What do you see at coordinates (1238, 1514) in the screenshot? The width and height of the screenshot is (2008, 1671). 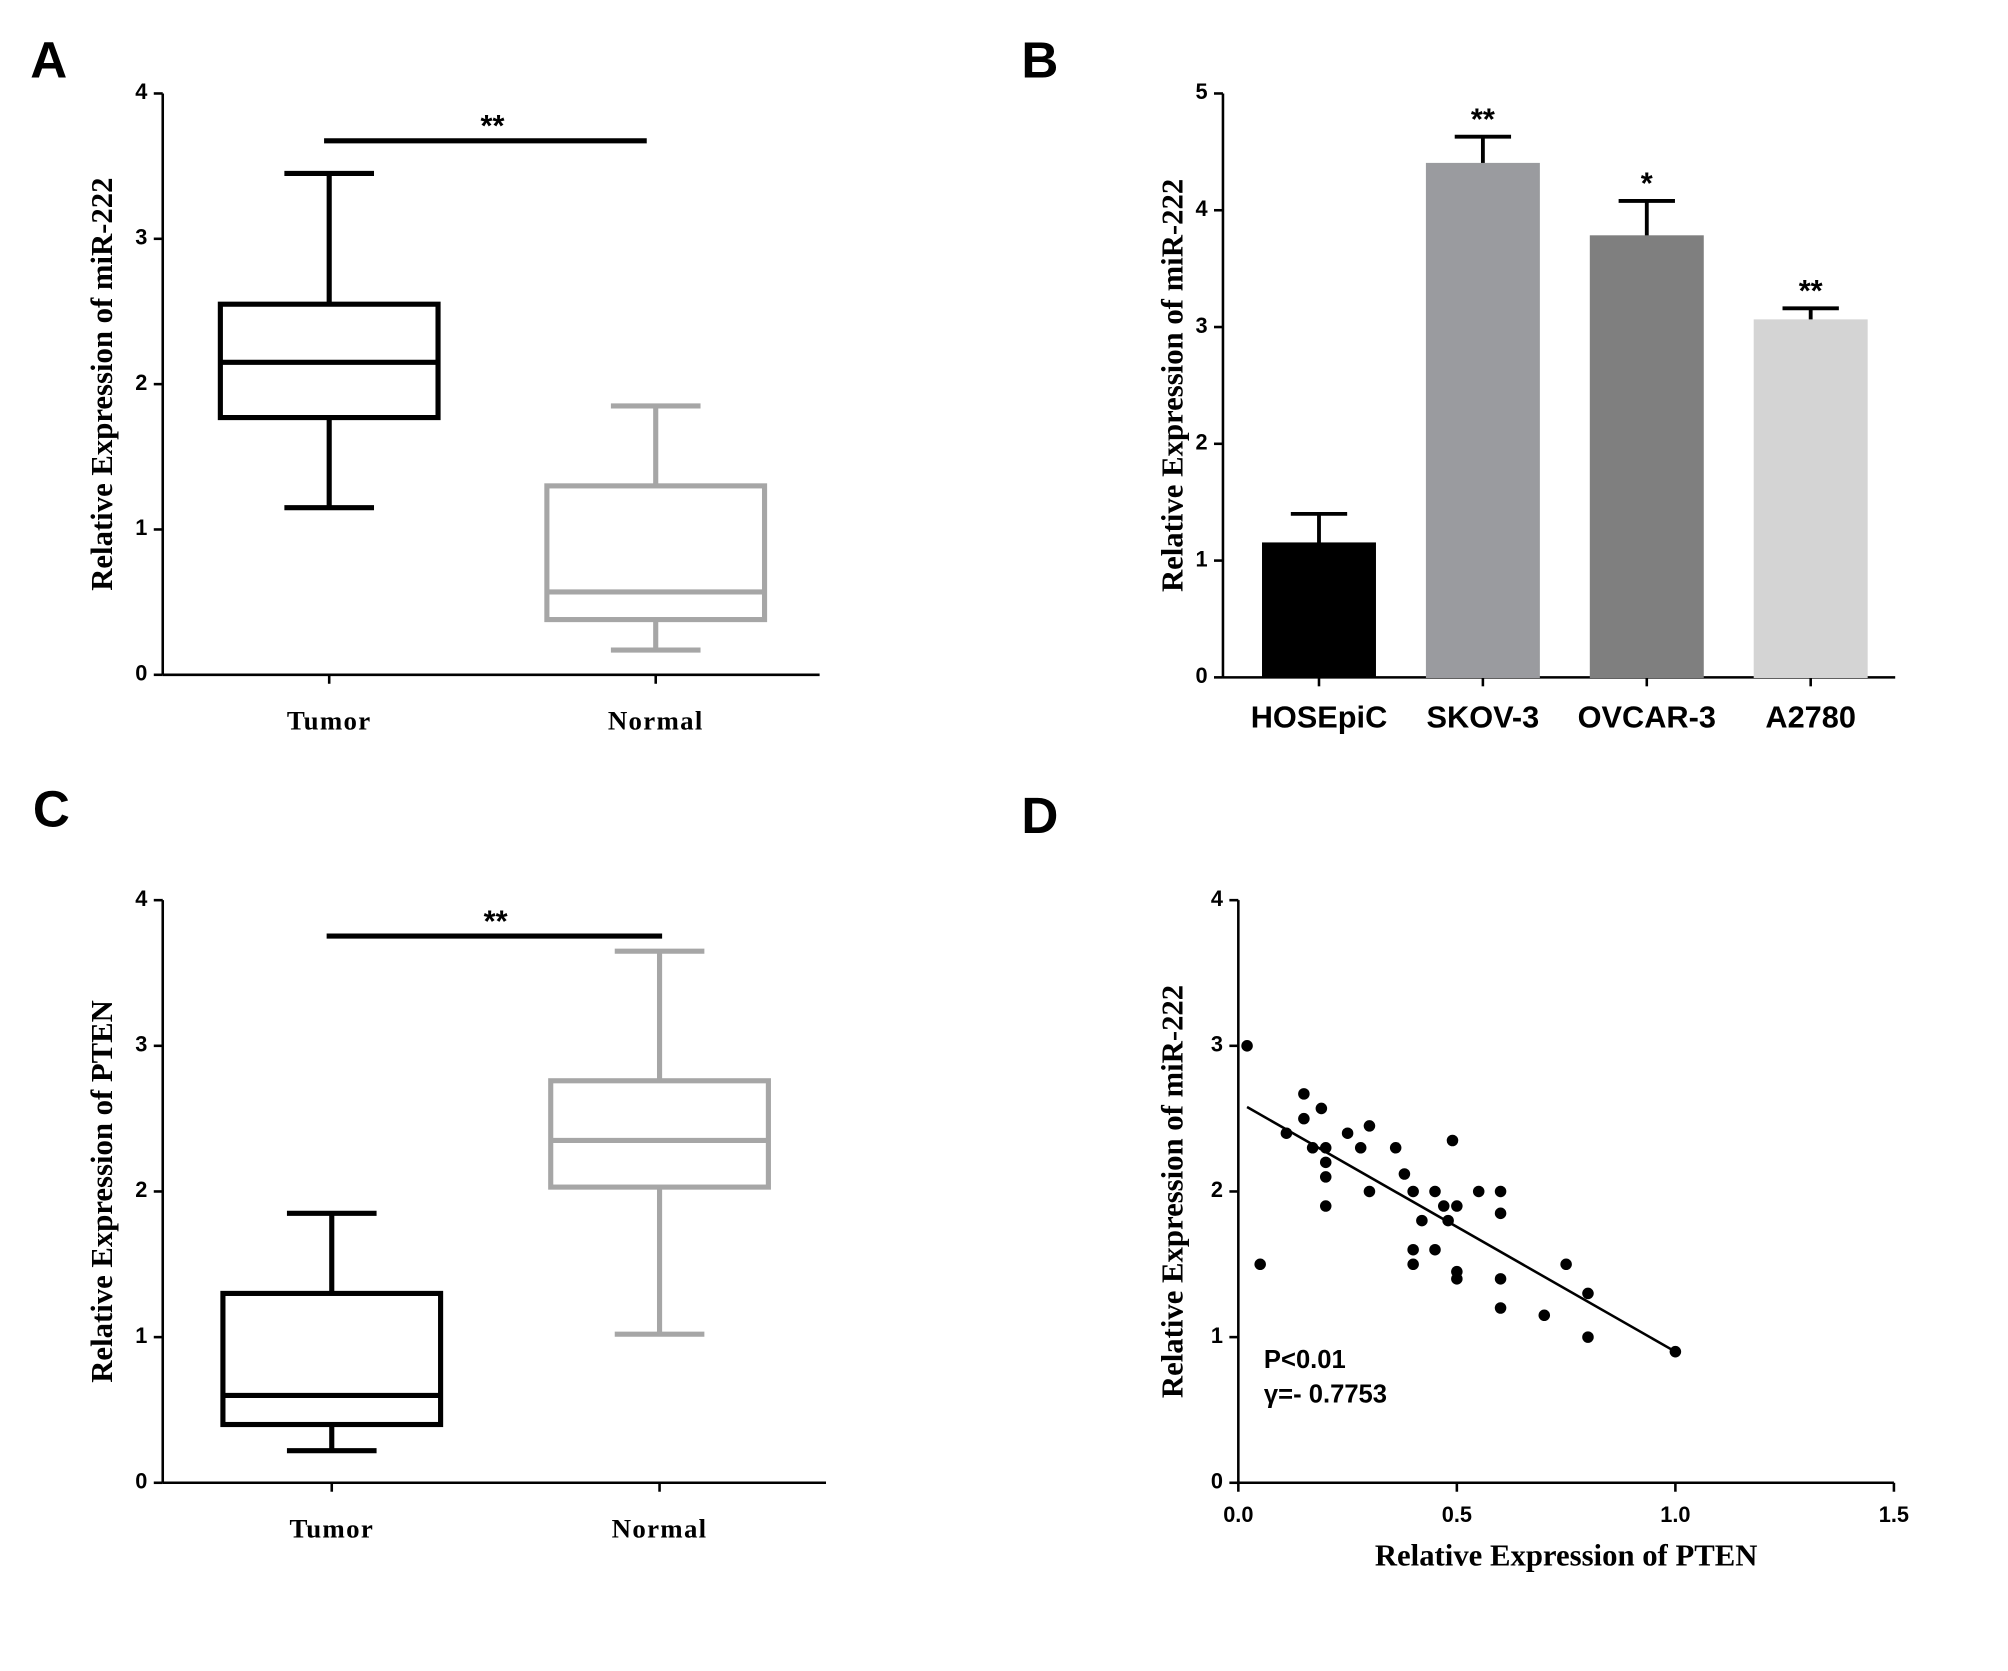 I see `x-tick-label: 0.0` at bounding box center [1238, 1514].